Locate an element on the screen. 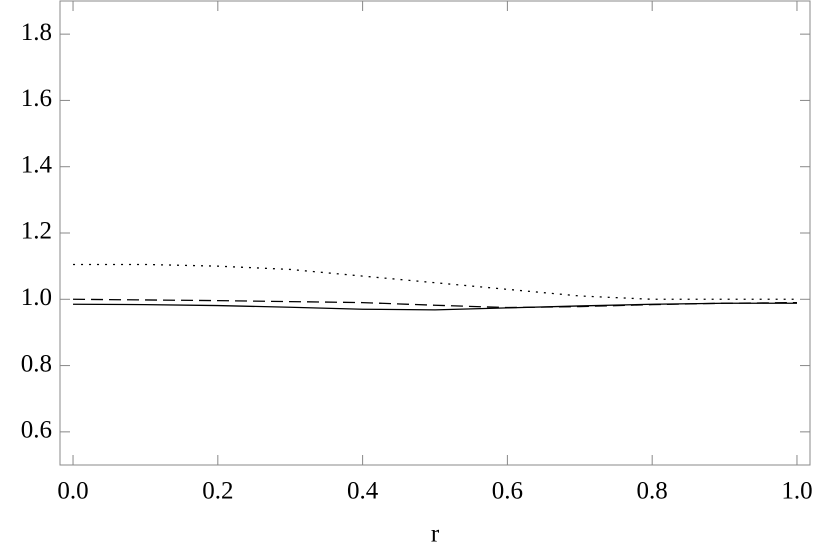  x-tick-label: 0.2 is located at coordinates (217, 491).